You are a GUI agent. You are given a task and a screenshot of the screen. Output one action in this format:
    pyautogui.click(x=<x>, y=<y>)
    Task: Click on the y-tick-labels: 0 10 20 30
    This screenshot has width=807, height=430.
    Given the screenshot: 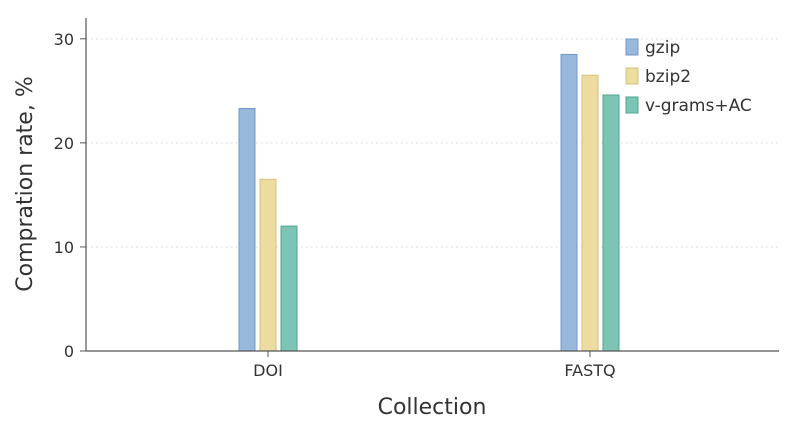 What is the action you would take?
    pyautogui.click(x=70, y=195)
    